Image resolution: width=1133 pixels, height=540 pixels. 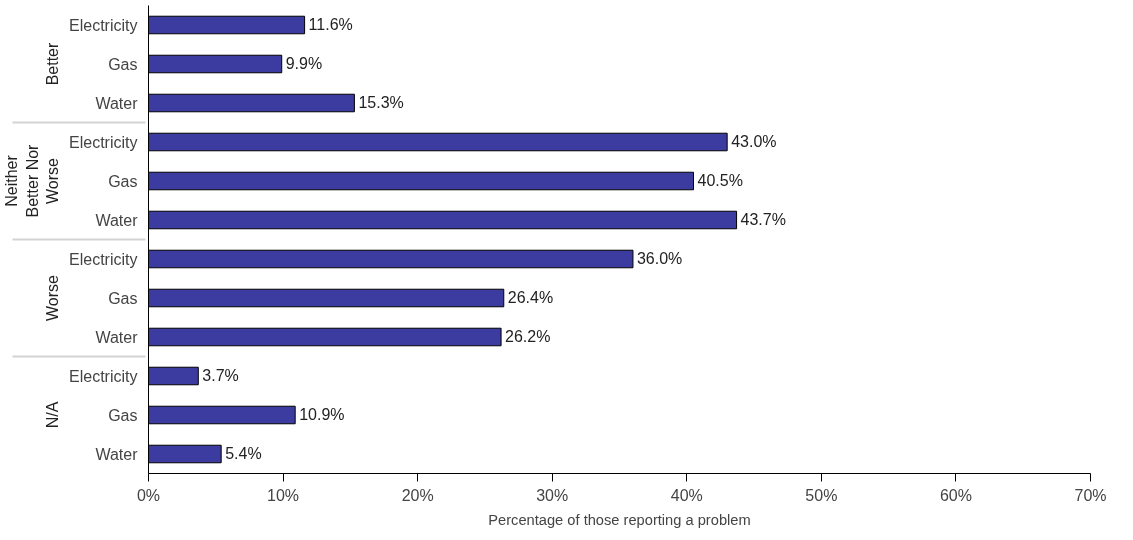 I want to click on x-tick-label: 10%, so click(x=283, y=495).